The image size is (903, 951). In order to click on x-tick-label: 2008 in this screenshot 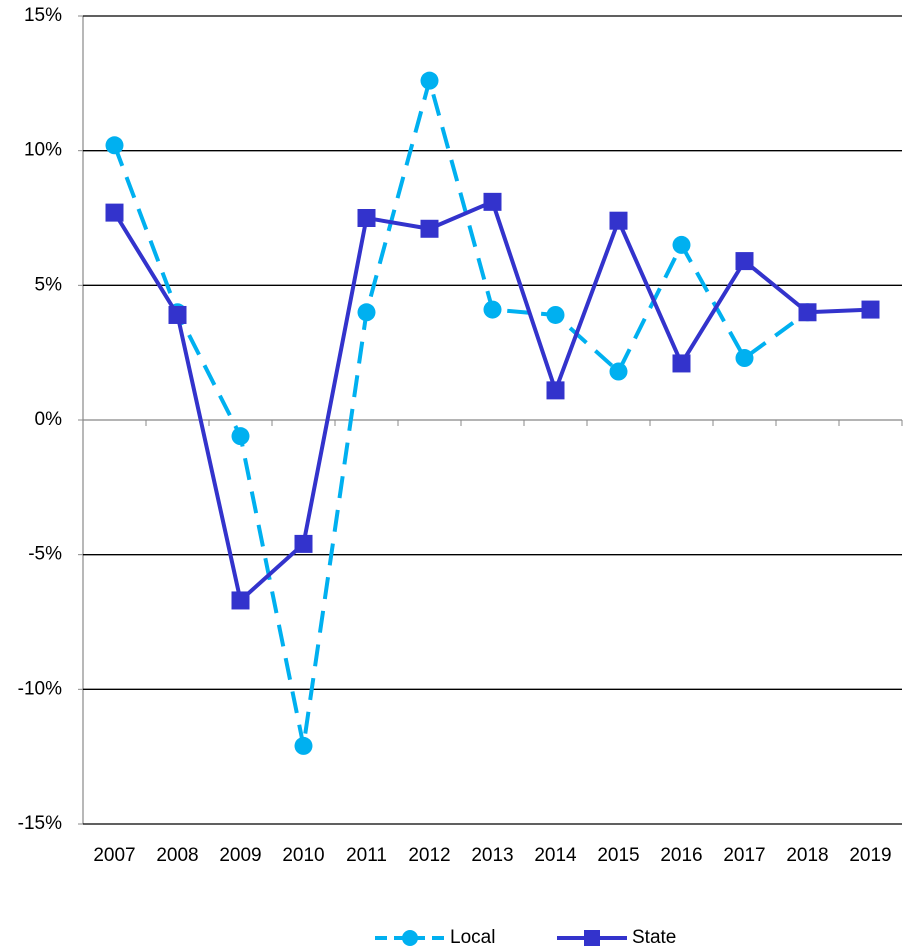, I will do `click(177, 855)`.